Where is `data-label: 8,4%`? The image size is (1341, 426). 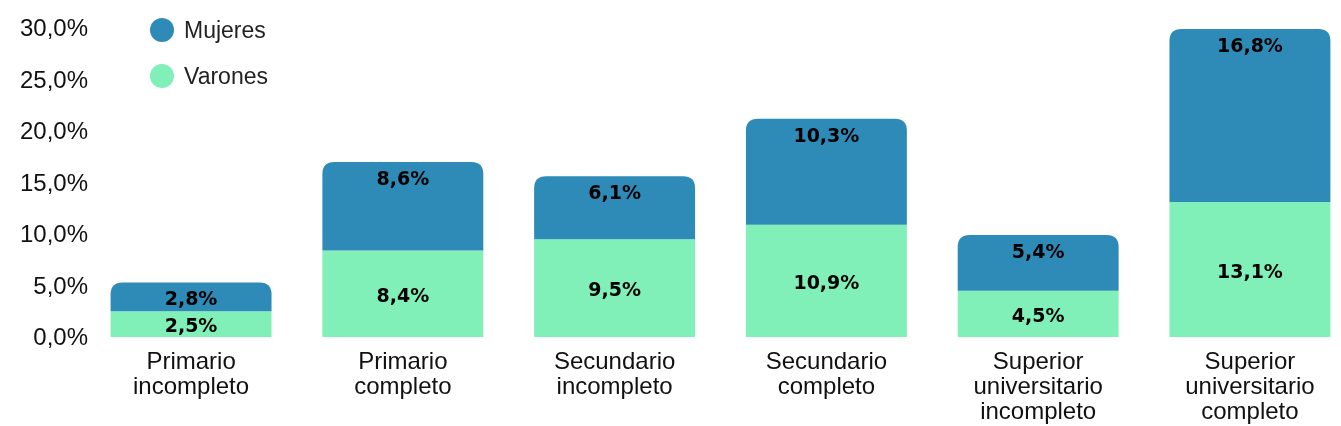 data-label: 8,4% is located at coordinates (403, 294).